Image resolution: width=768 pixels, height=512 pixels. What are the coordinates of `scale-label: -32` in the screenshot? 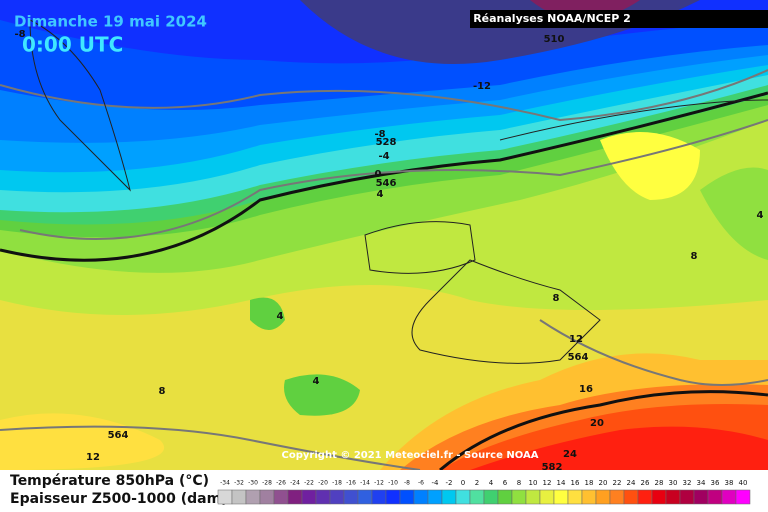 It's located at (239, 483).